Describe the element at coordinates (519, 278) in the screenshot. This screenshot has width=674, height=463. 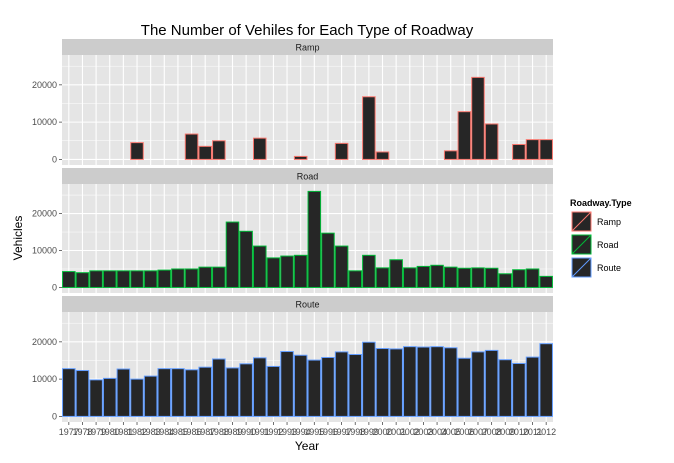
I see `bar-road-2010` at that location.